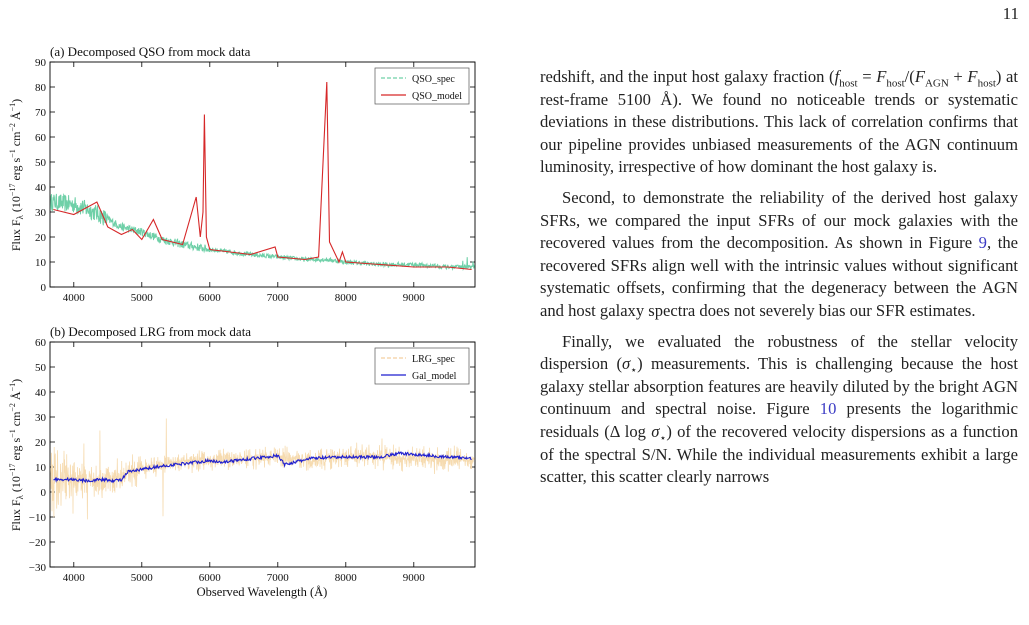 This screenshot has height=625, width=1029. Describe the element at coordinates (1010, 13) in the screenshot. I see `page-number: 11` at that location.